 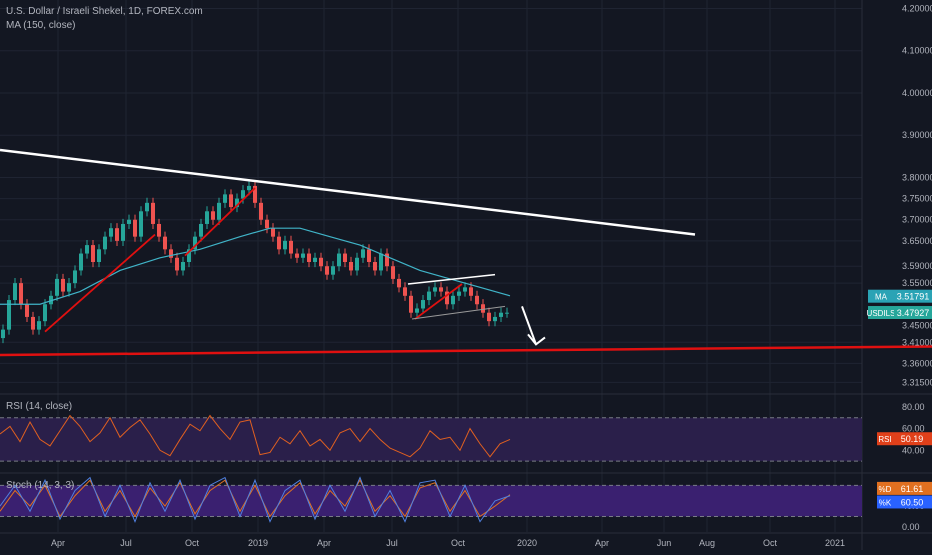 I want to click on stoch-k-tag-name-tag, so click(x=885, y=502).